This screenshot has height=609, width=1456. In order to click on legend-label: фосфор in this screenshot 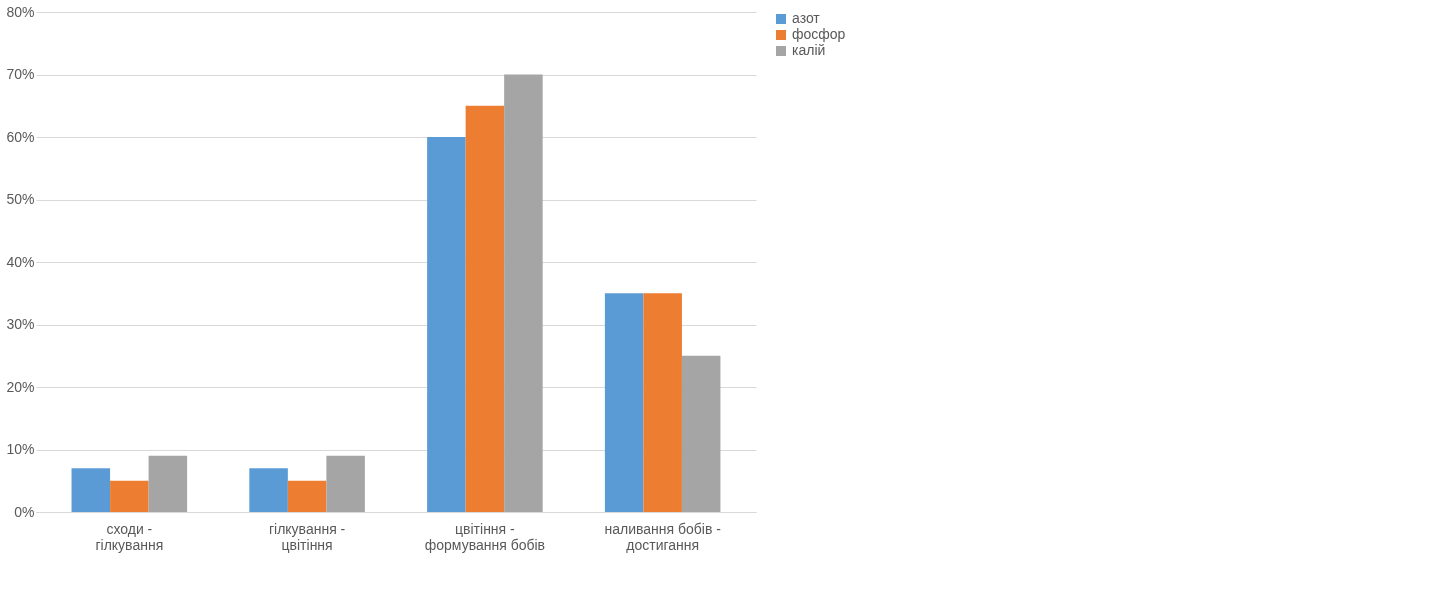, I will do `click(819, 34)`.